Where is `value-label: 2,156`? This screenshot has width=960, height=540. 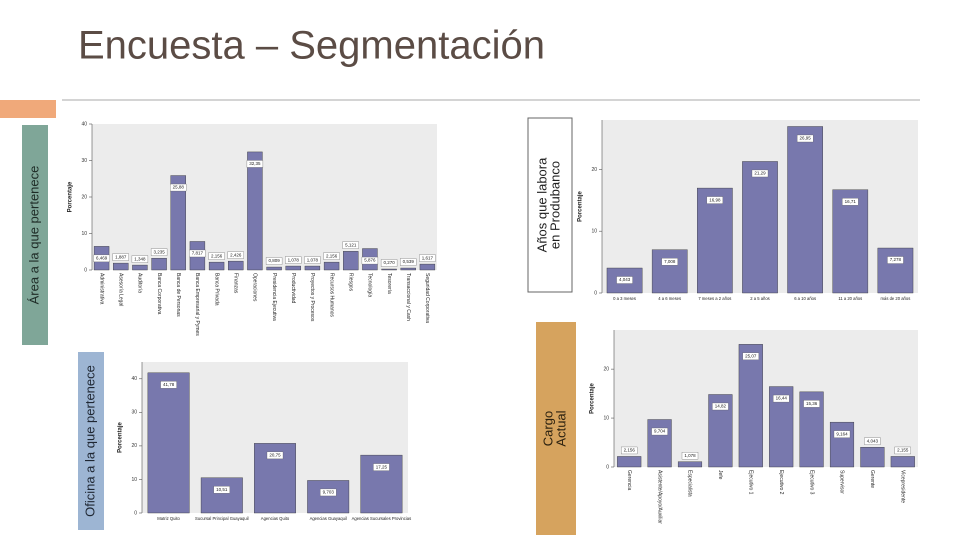
value-label: 2,156 is located at coordinates (630, 450).